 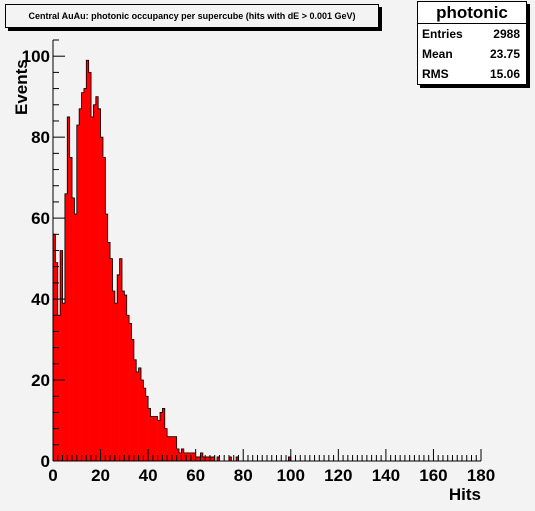 What do you see at coordinates (442, 34) in the screenshot?
I see `stats-entries-label: Entries` at bounding box center [442, 34].